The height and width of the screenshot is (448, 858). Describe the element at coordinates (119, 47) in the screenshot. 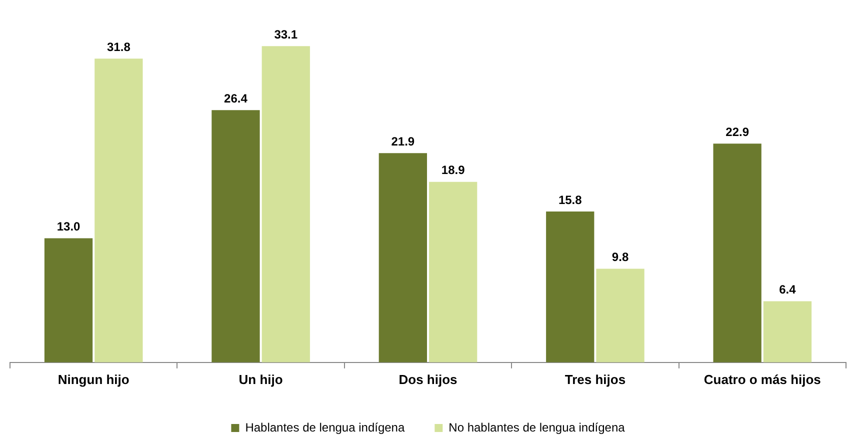

I see `data-label: 31.8` at that location.